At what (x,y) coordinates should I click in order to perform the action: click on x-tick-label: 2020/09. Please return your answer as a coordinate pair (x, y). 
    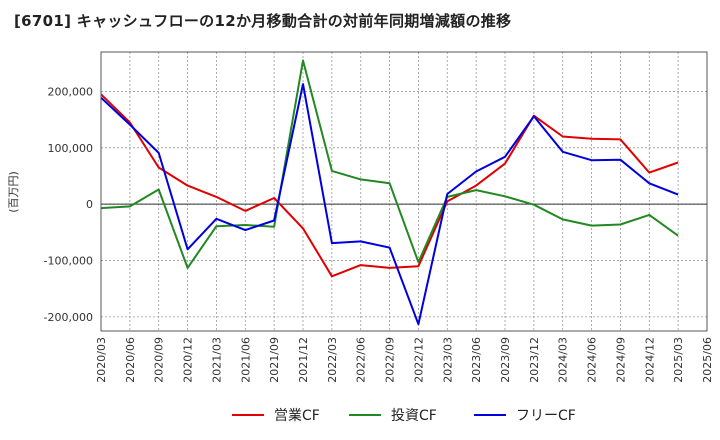
    Looking at the image, I should click on (159, 360).